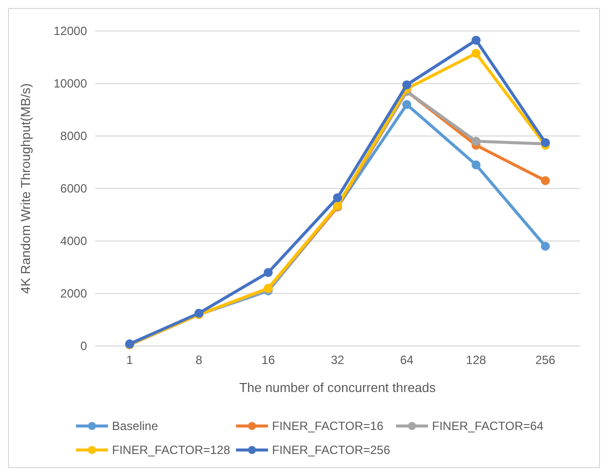  I want to click on legend-label: FINER_FACTOR=64, so click(488, 426).